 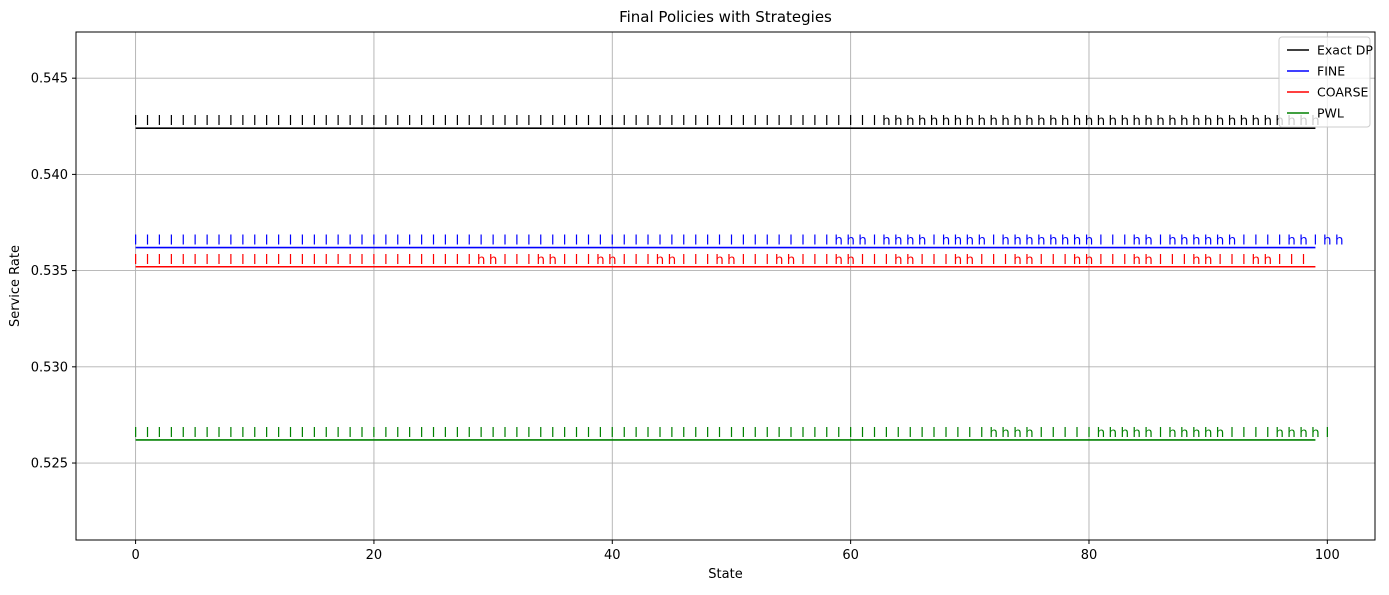 What do you see at coordinates (612, 555) in the screenshot?
I see `x-tick-label: 40` at bounding box center [612, 555].